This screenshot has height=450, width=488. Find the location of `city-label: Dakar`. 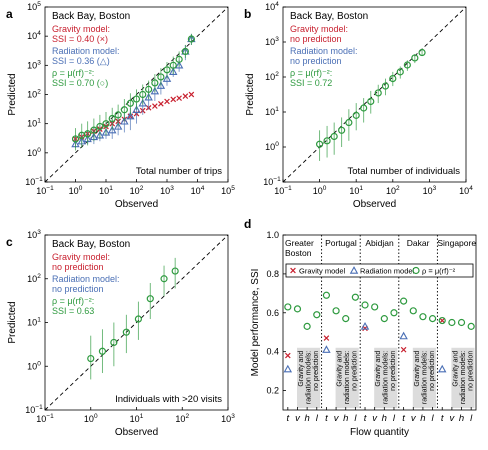

city-label: Dakar is located at coordinates (418, 243).